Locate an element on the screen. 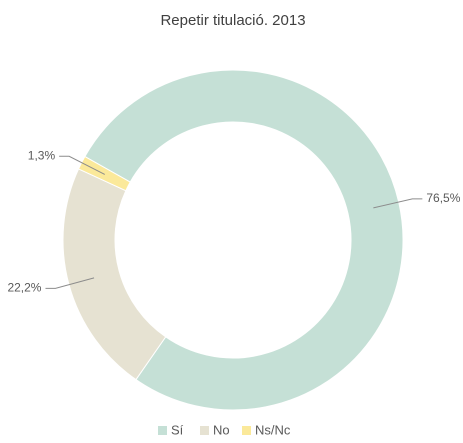  legend-label: Sí is located at coordinates (177, 429).